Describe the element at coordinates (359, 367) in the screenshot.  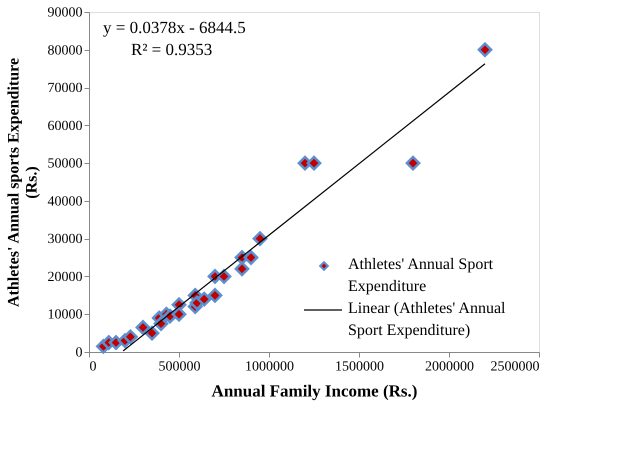
I see `x-tick-label: 1500000` at that location.